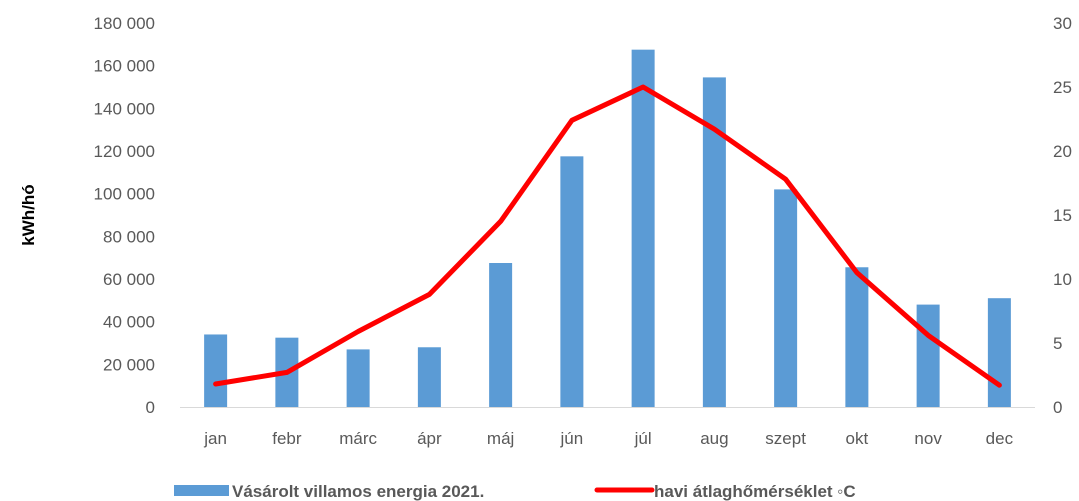 The width and height of the screenshot is (1079, 501). What do you see at coordinates (928, 355) in the screenshot?
I see `bar-nov` at bounding box center [928, 355].